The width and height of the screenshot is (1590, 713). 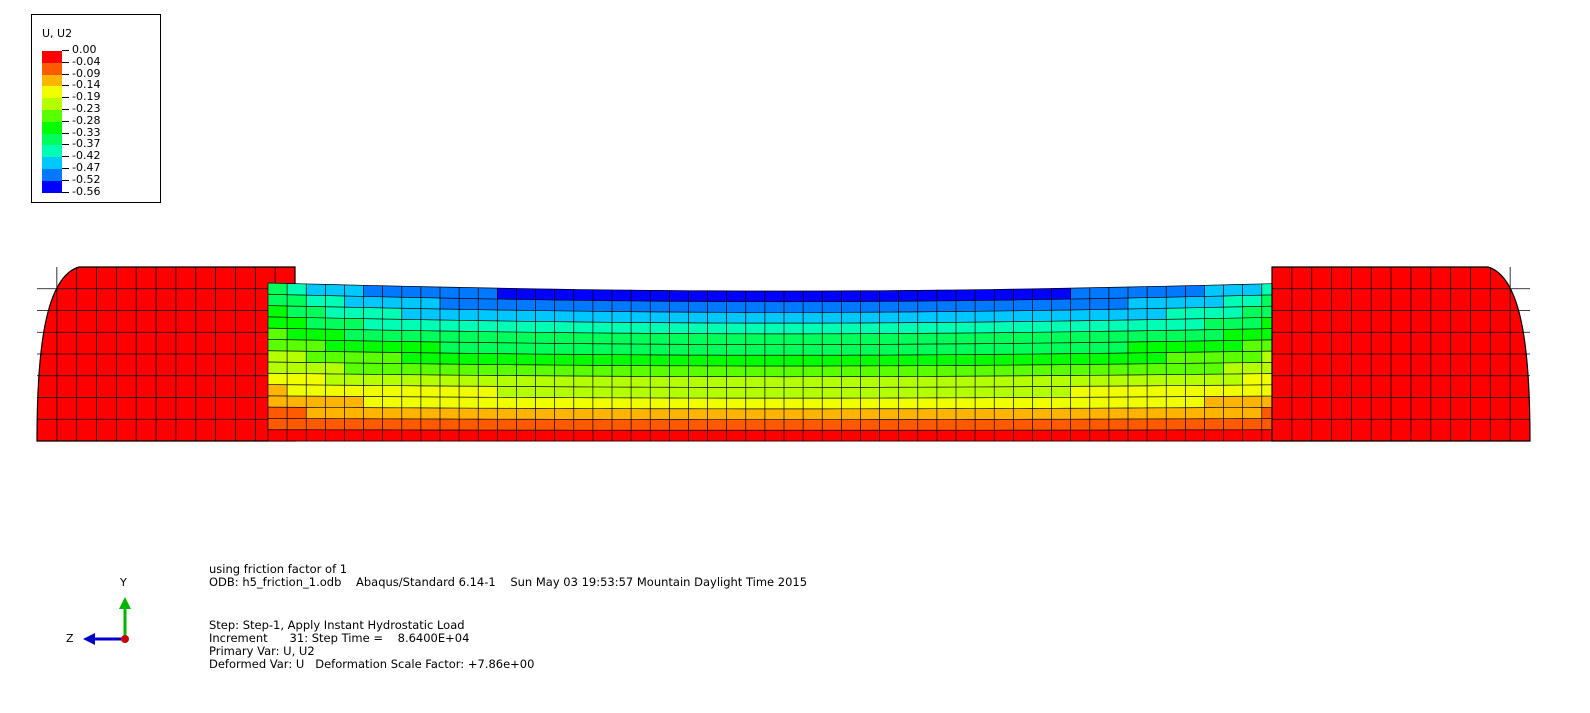 What do you see at coordinates (107, 179) in the screenshot?
I see `legend-tick-label: -0.52` at bounding box center [107, 179].